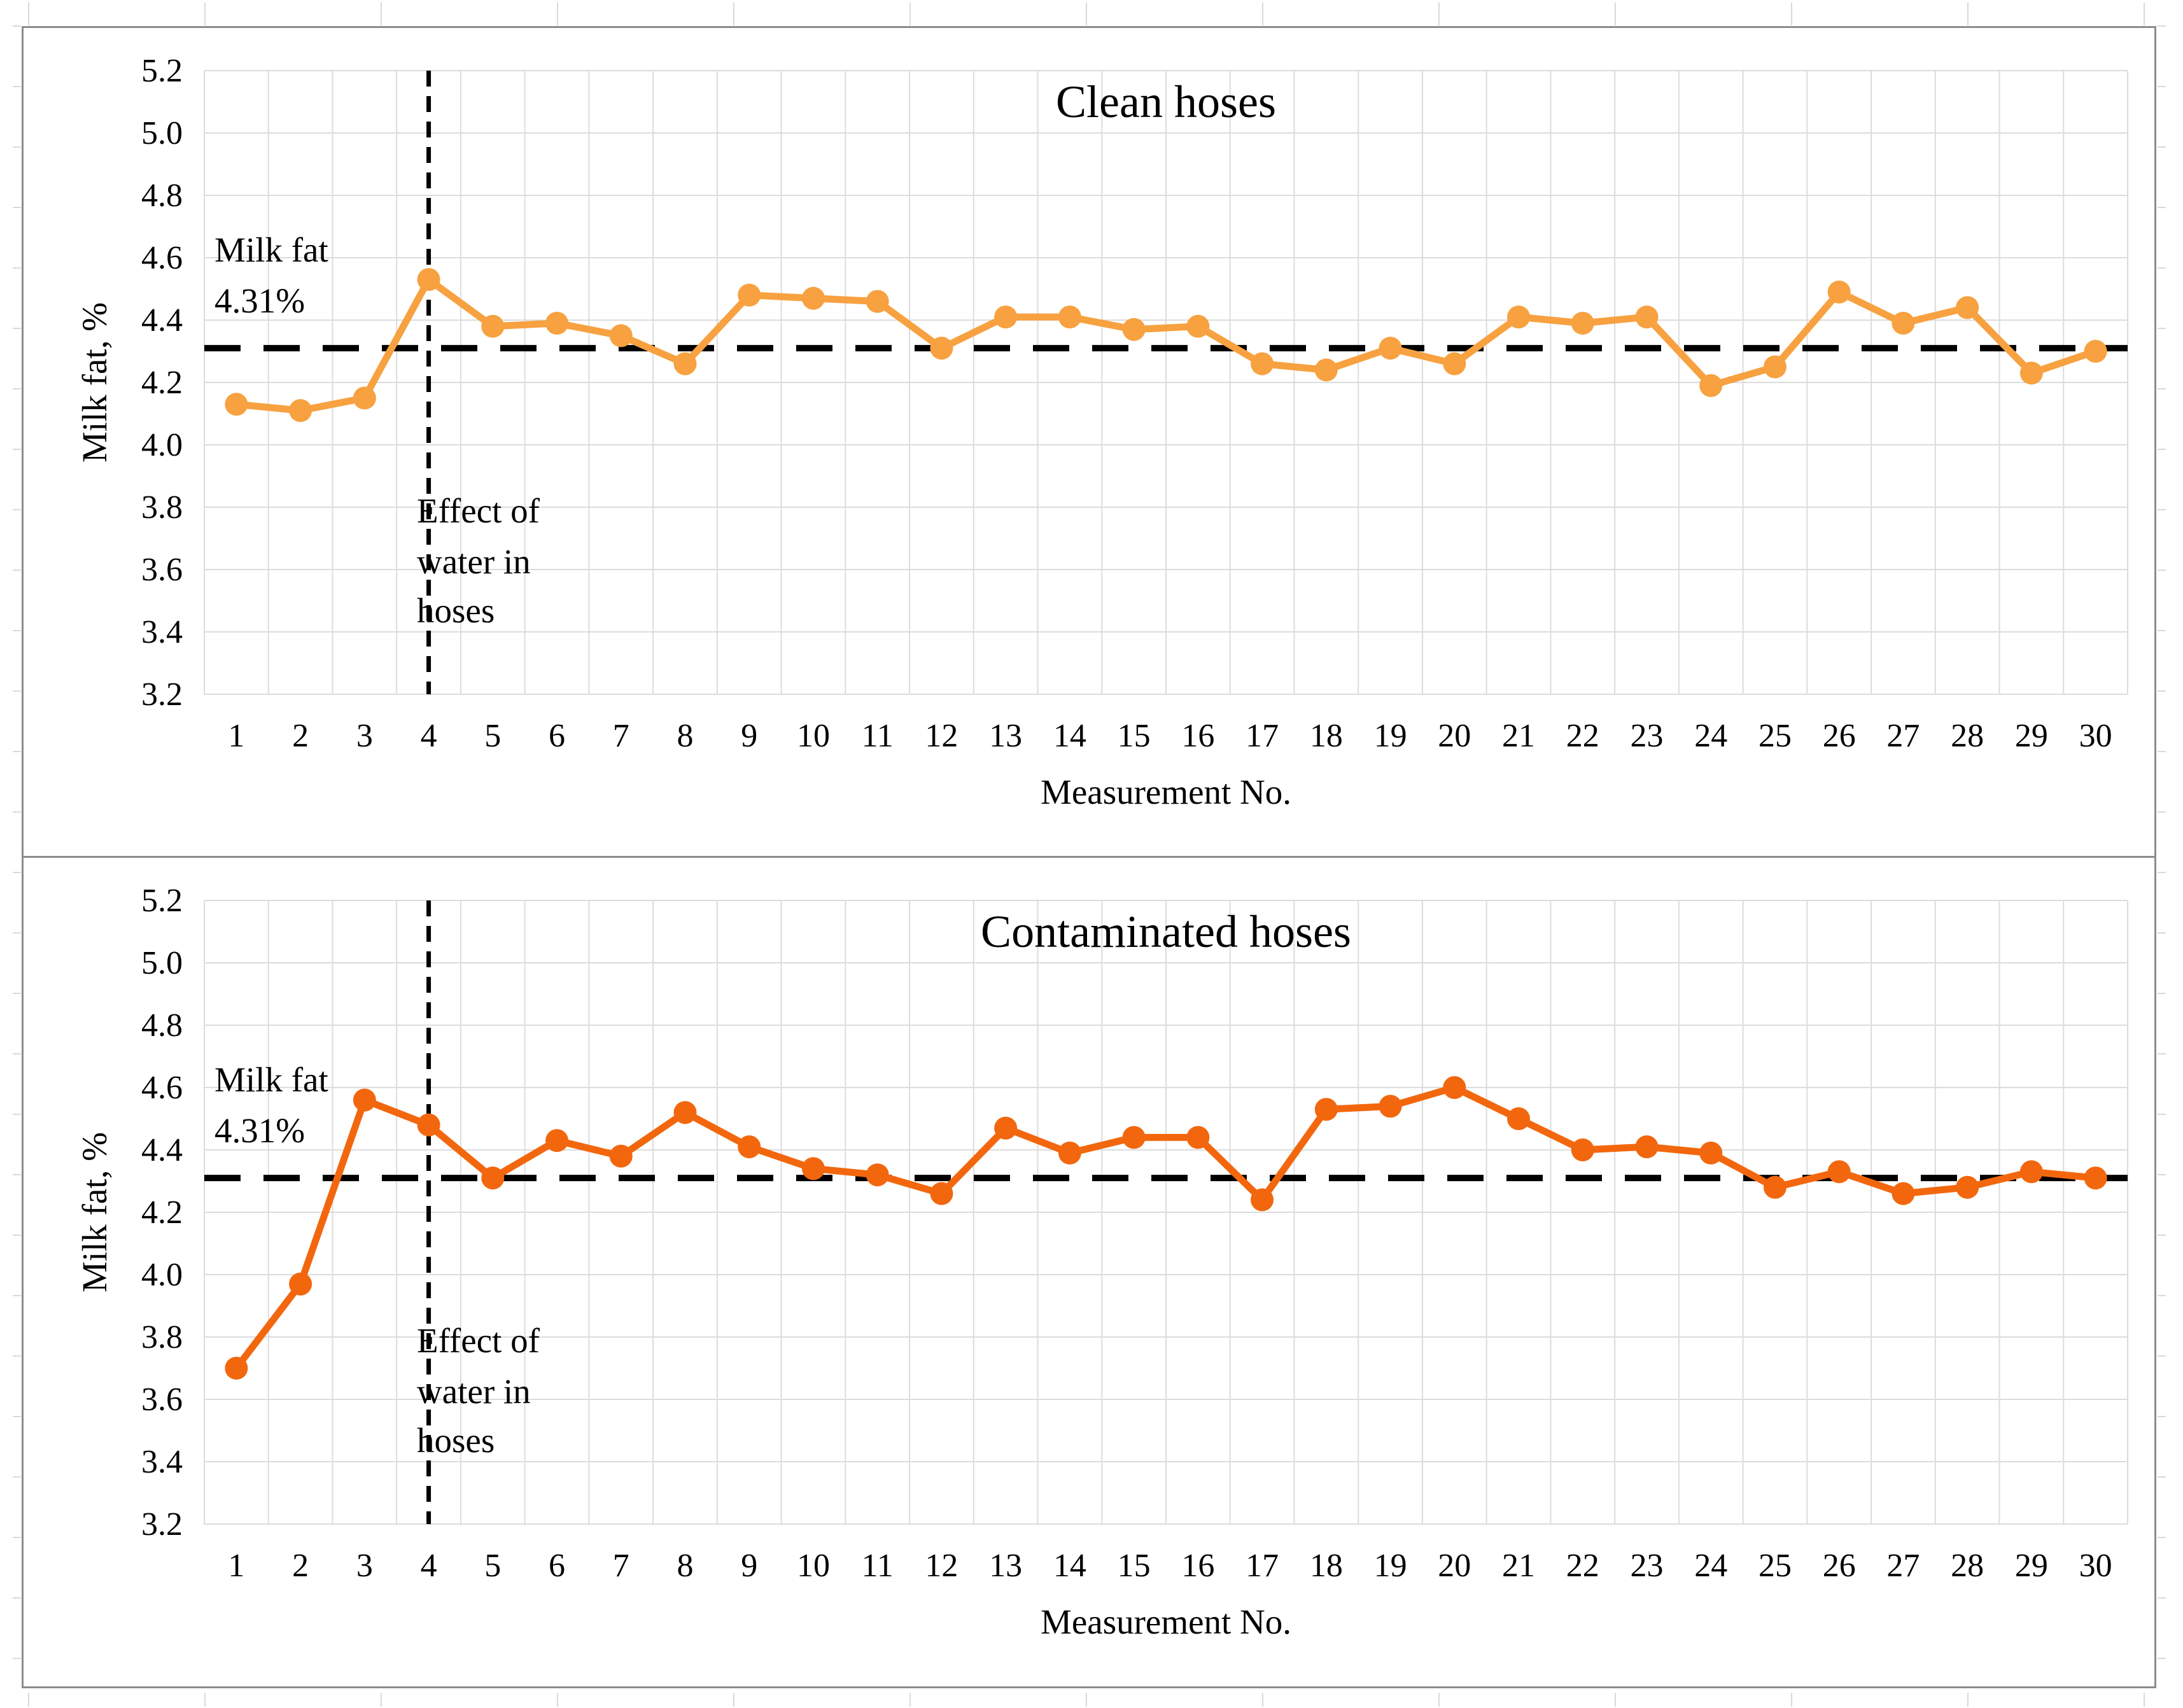 This screenshot has width=2183, height=1708. What do you see at coordinates (1326, 1566) in the screenshot?
I see `x-tick-label: 18` at bounding box center [1326, 1566].